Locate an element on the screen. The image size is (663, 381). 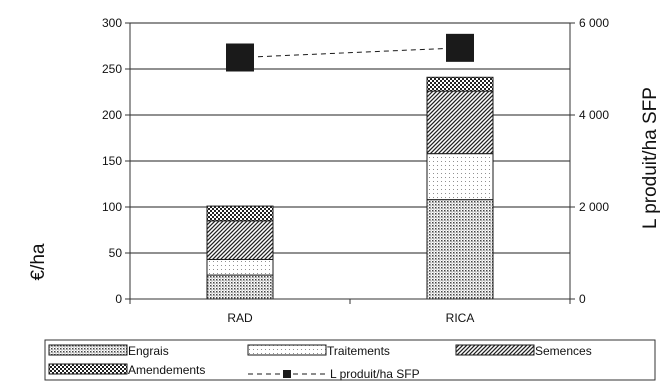
y2-tick-label: 2 000 is located at coordinates (594, 207).